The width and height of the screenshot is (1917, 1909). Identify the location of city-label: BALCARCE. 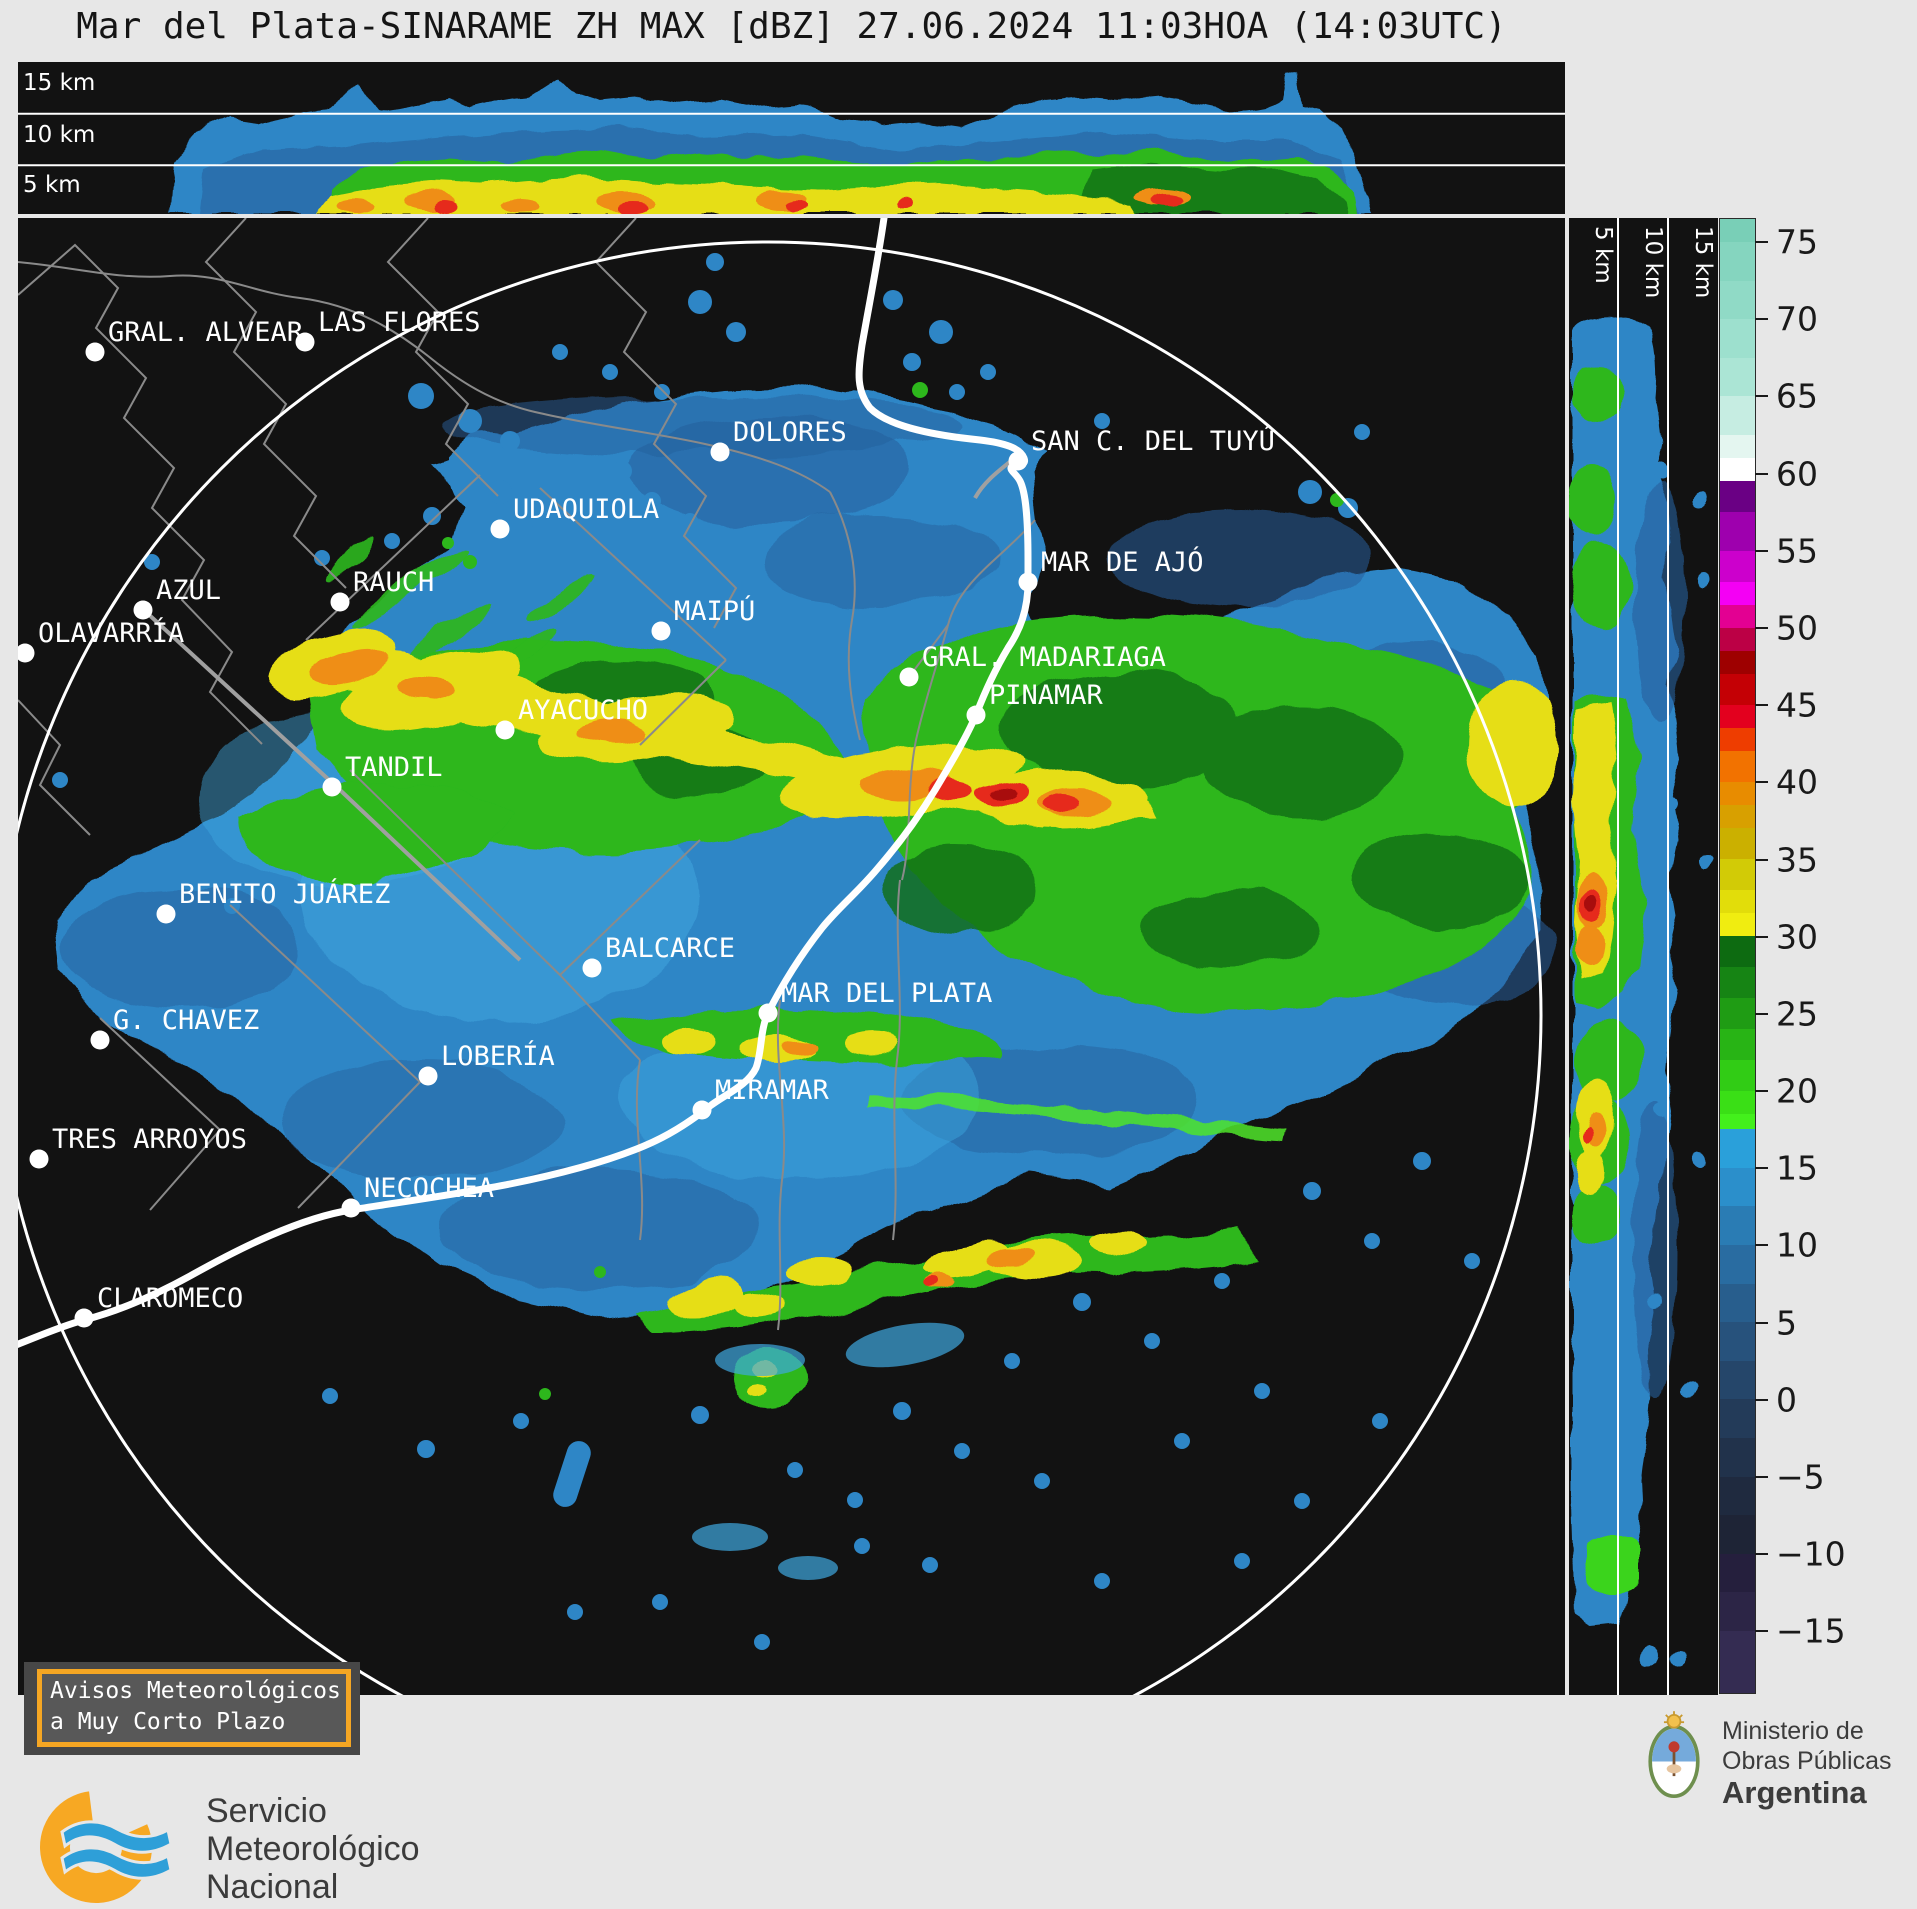
(670, 948).